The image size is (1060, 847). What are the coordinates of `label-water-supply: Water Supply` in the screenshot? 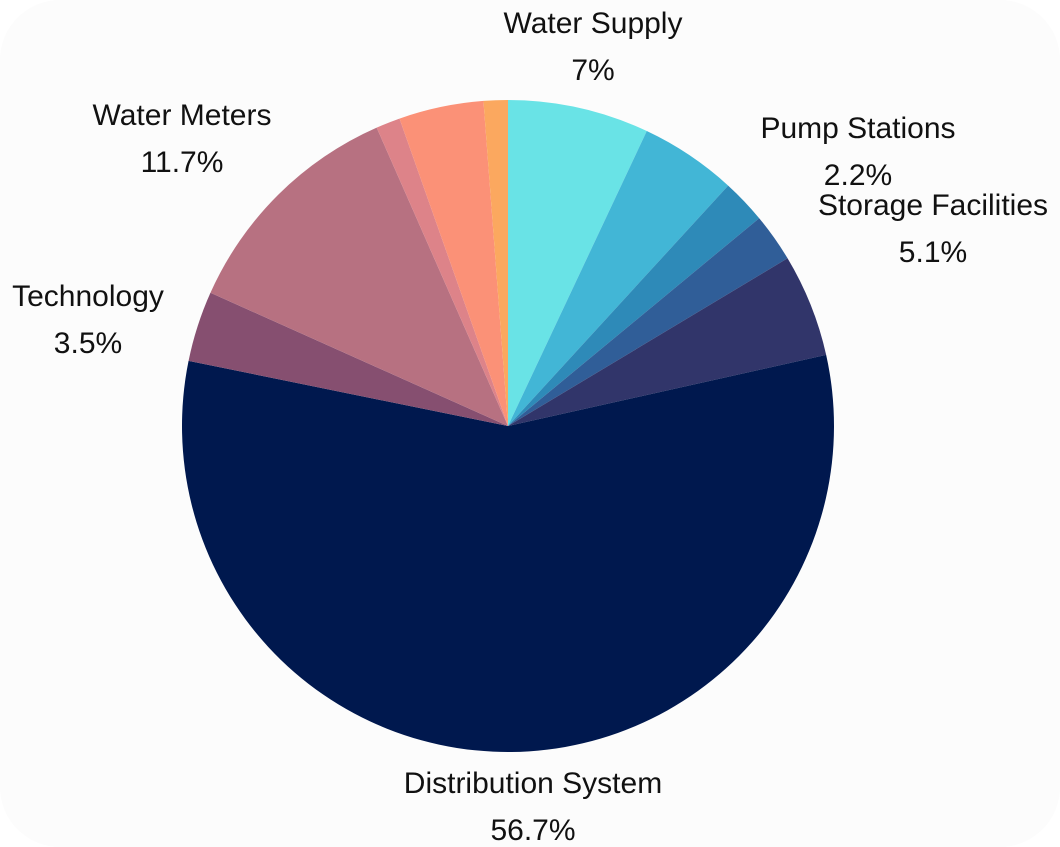 It's located at (593, 23).